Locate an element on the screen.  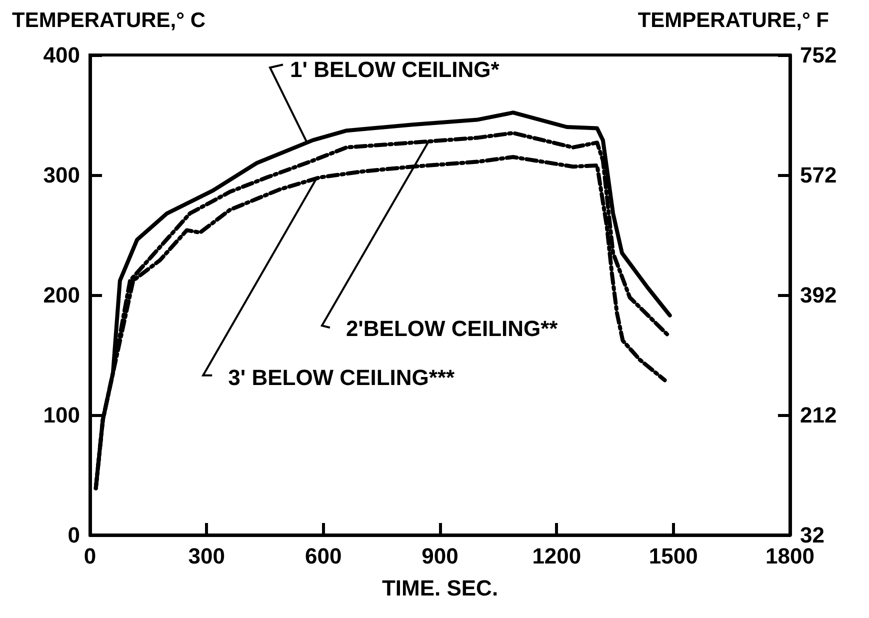
x-tick-label: 300 is located at coordinates (207, 556).